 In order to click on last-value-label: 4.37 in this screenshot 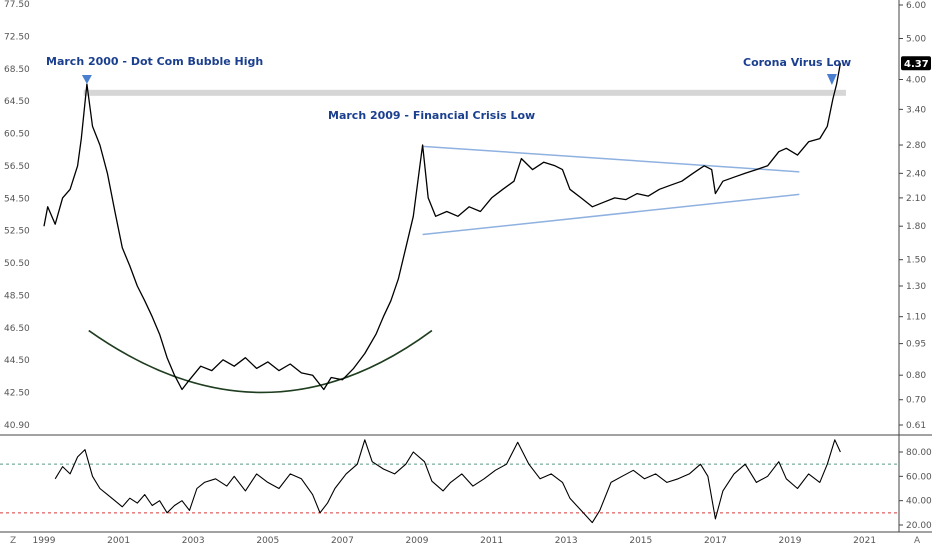, I will do `click(916, 64)`.